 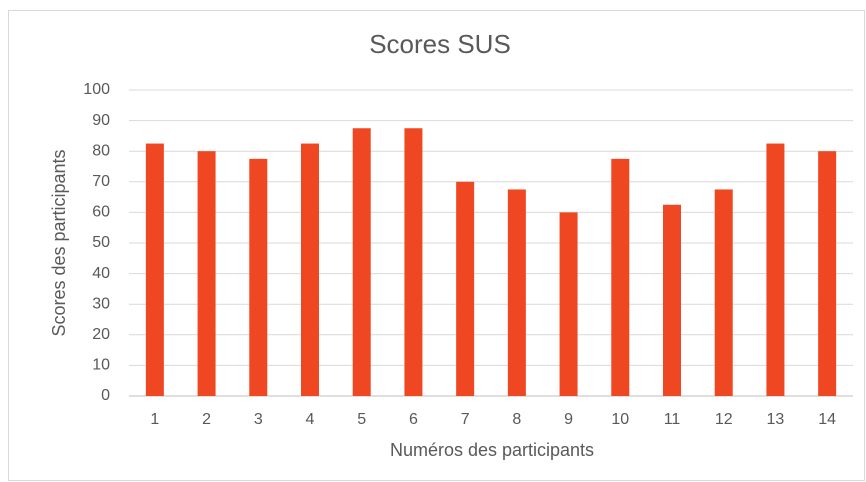 What do you see at coordinates (440, 44) in the screenshot?
I see `chart-title: Scores SUS` at bounding box center [440, 44].